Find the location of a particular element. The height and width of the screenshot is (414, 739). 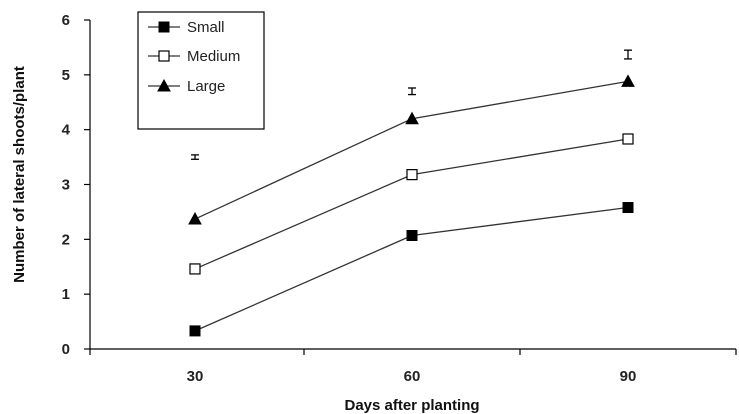

legend-marker-small is located at coordinates (164, 27).